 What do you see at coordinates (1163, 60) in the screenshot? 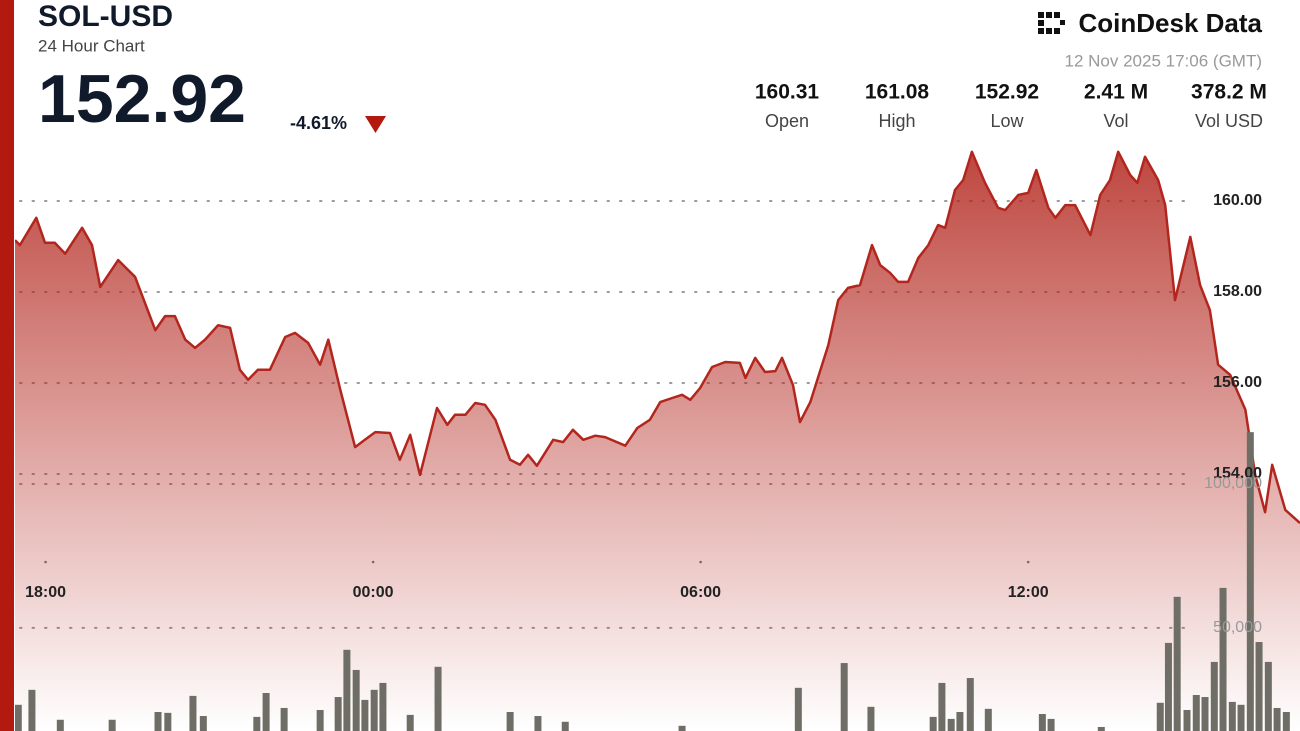
I see `timestamp: 12 Nov 2025 17:06 (GMT)` at bounding box center [1163, 60].